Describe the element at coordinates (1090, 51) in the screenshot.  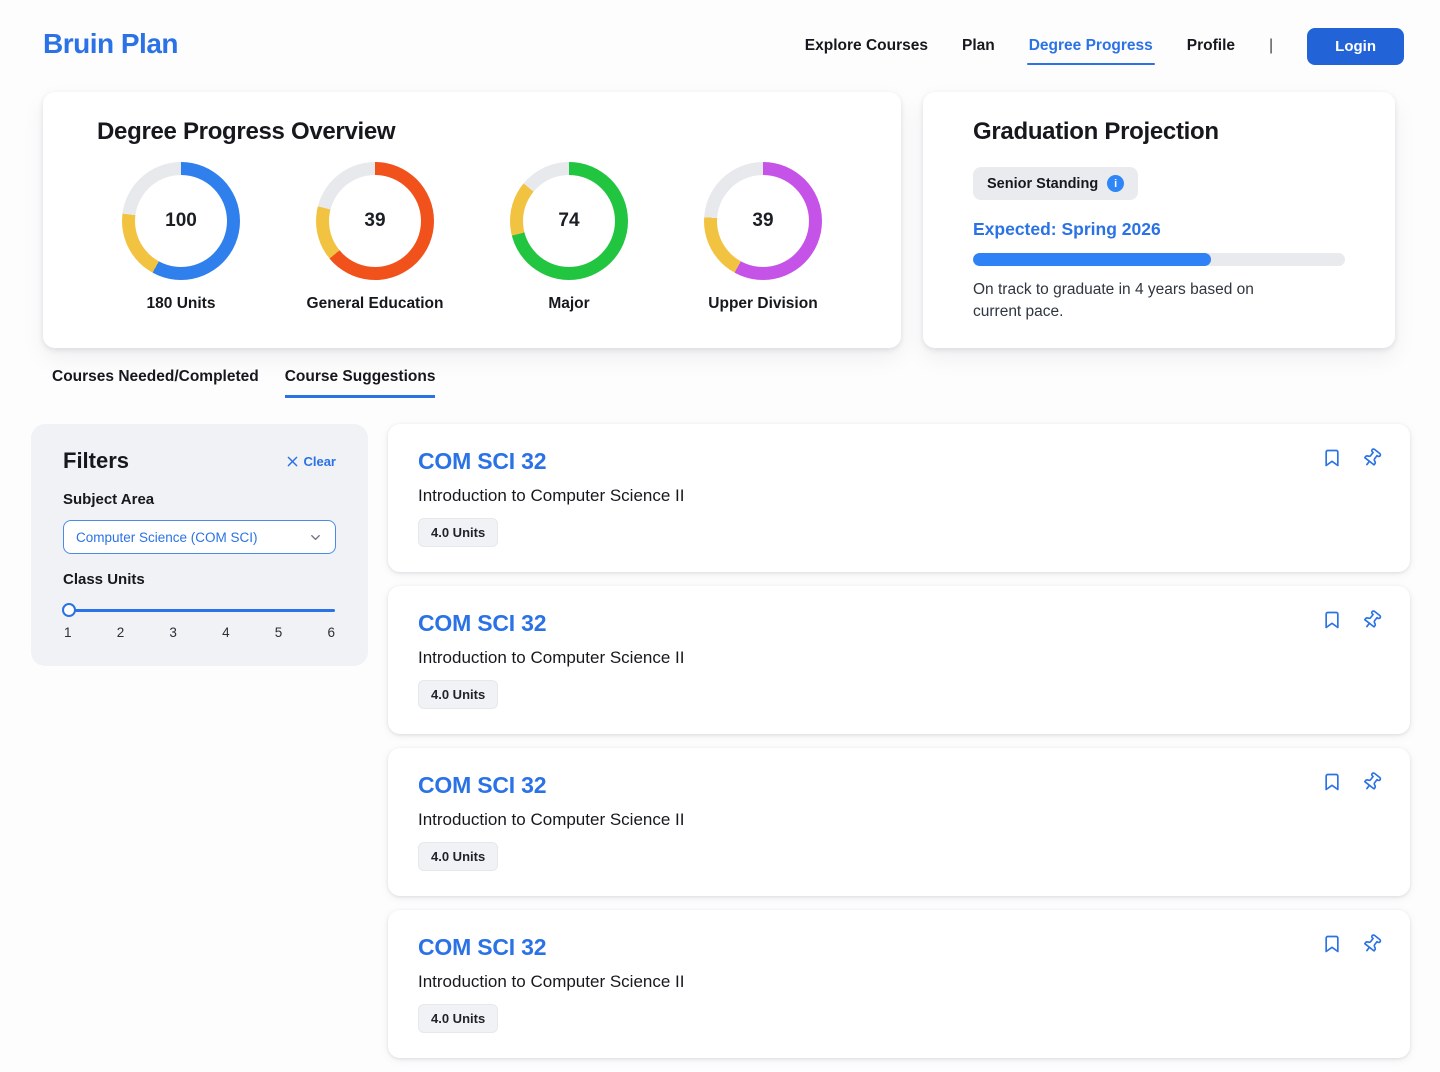
I see `nav-degree-progress: Degree Progress` at that location.